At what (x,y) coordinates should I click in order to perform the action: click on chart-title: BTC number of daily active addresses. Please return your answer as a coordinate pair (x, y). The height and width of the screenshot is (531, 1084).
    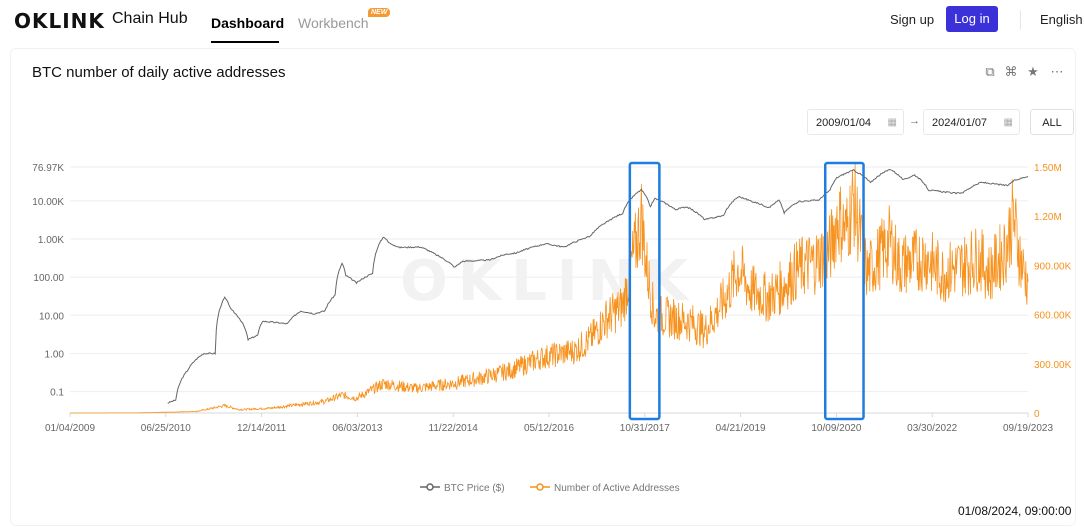
    Looking at the image, I should click on (159, 72).